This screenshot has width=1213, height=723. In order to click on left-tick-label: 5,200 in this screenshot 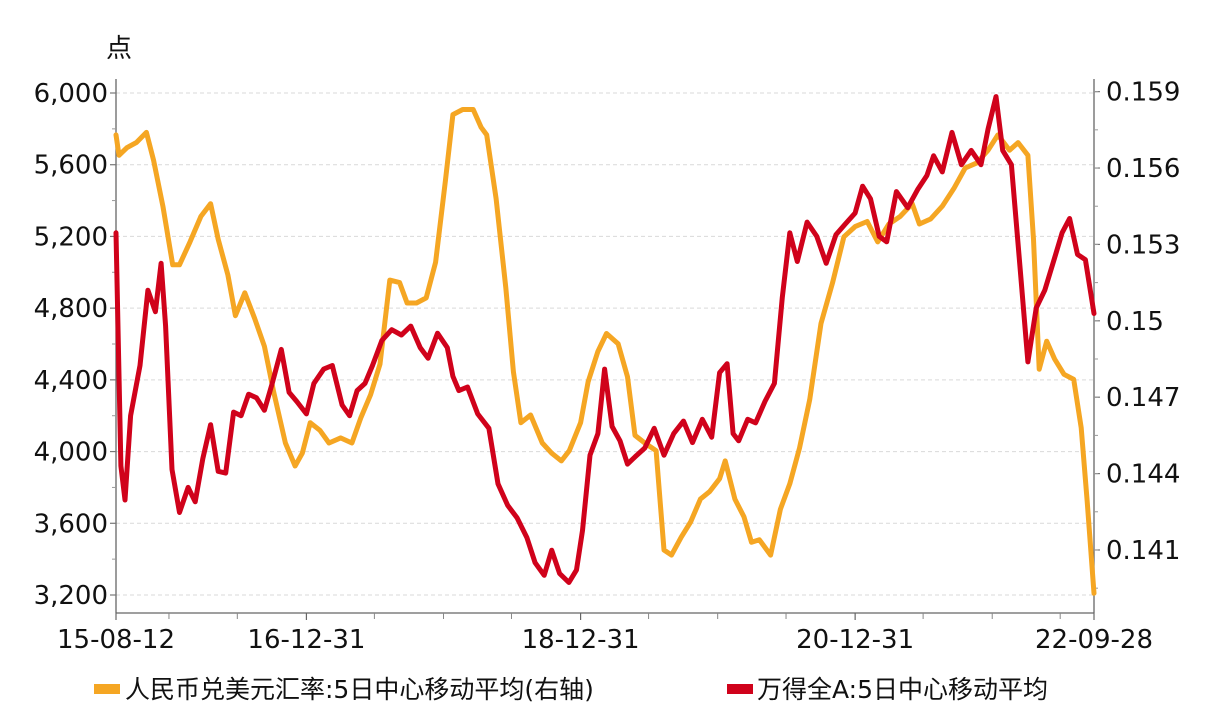, I will do `click(71, 237)`.